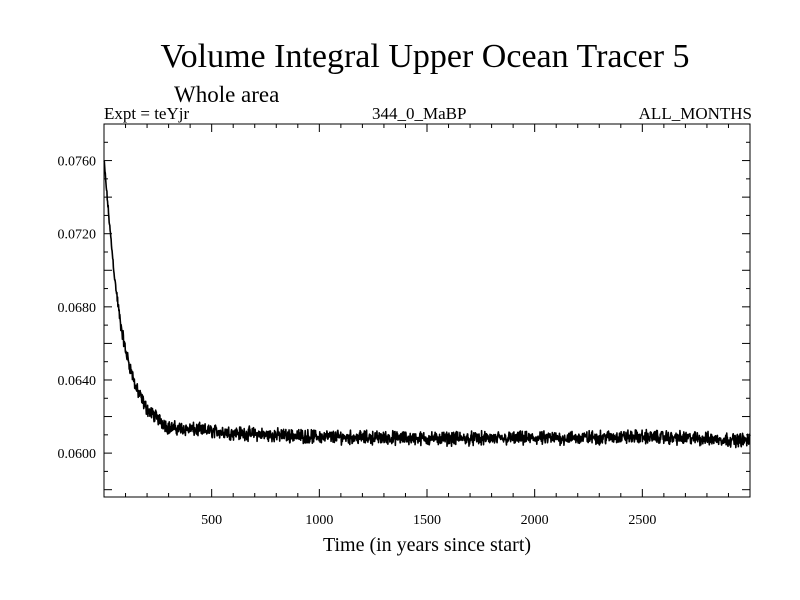  I want to click on x-tick-label: 1000, so click(319, 520).